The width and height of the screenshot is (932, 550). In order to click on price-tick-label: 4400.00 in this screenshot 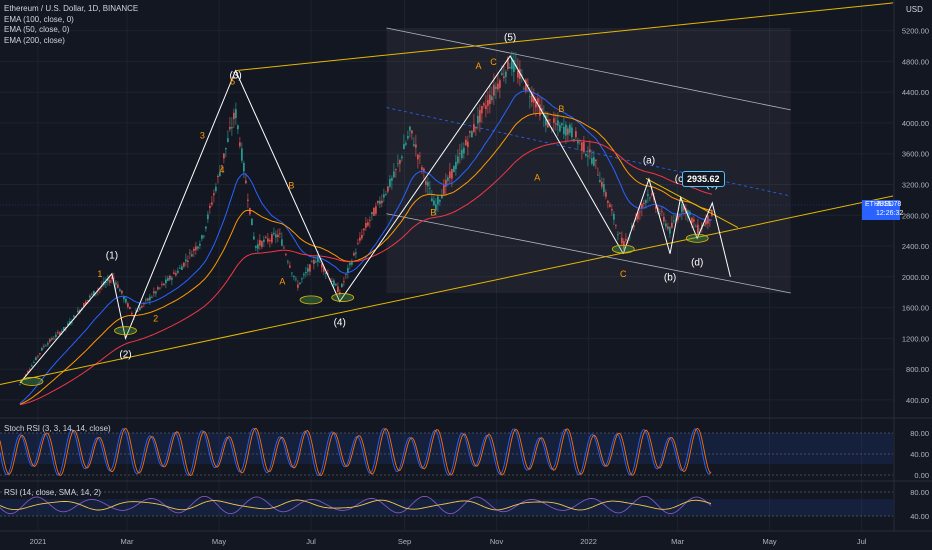, I will do `click(915, 92)`.